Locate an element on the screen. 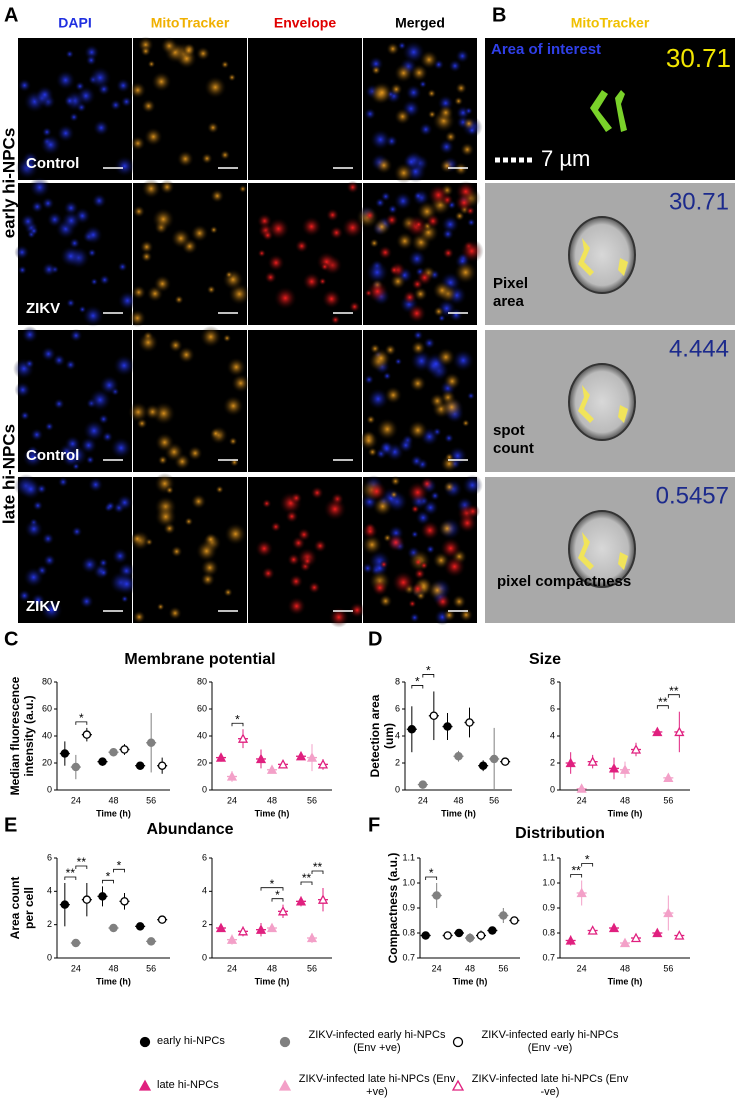 Image resolution: width=735 pixels, height=1109 pixels. chart-title: Distribution is located at coordinates (560, 833).